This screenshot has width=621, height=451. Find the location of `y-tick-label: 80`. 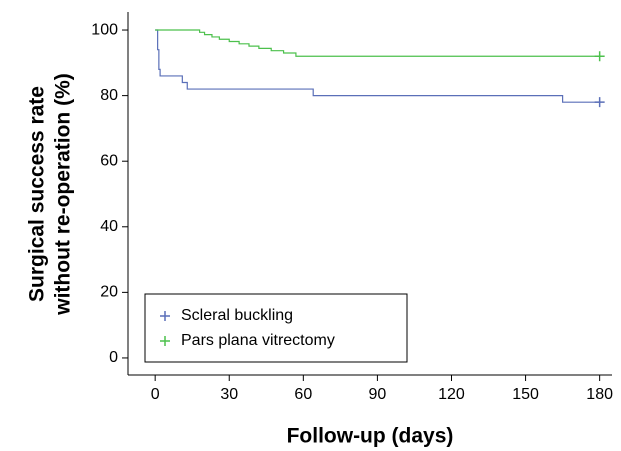

y-tick-label: 80 is located at coordinates (109, 95).